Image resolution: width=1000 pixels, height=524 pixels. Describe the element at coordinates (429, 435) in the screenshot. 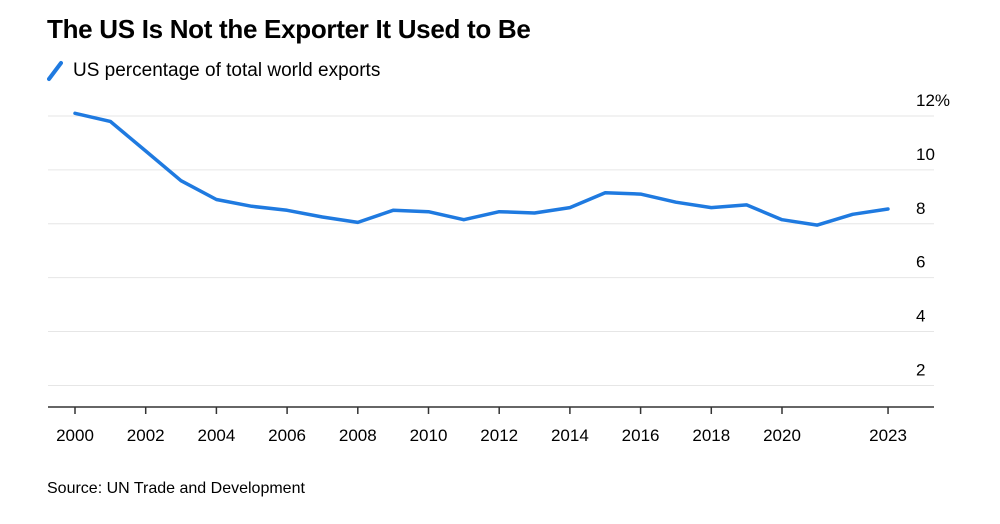

I see `x-tick-label: 2010` at that location.